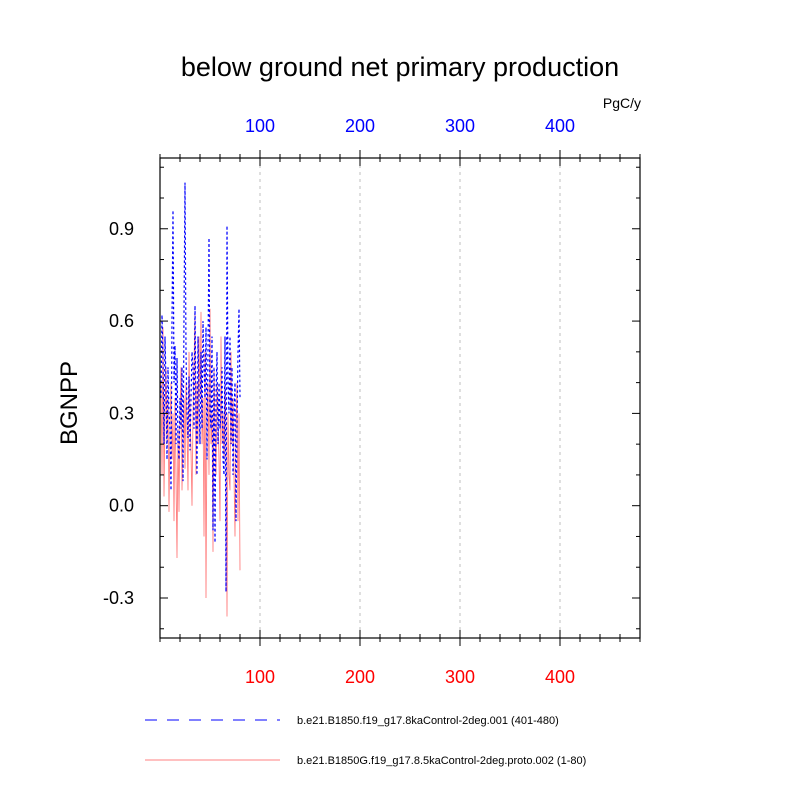 This screenshot has width=800, height=800. I want to click on y-tick-label: -0.3, so click(118, 598).